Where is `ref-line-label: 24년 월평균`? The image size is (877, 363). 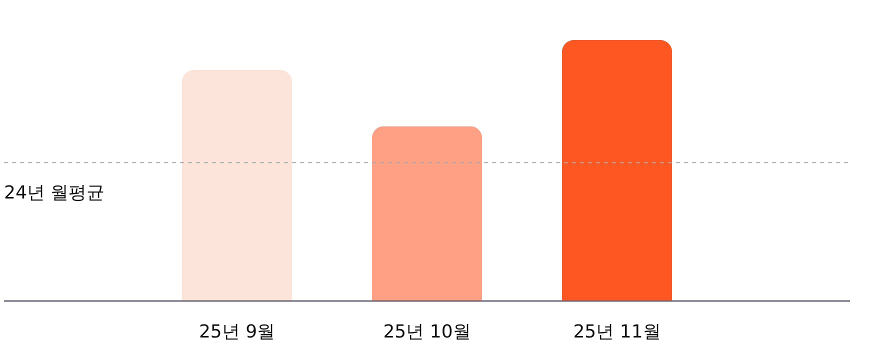 ref-line-label: 24년 월평균 is located at coordinates (54, 193).